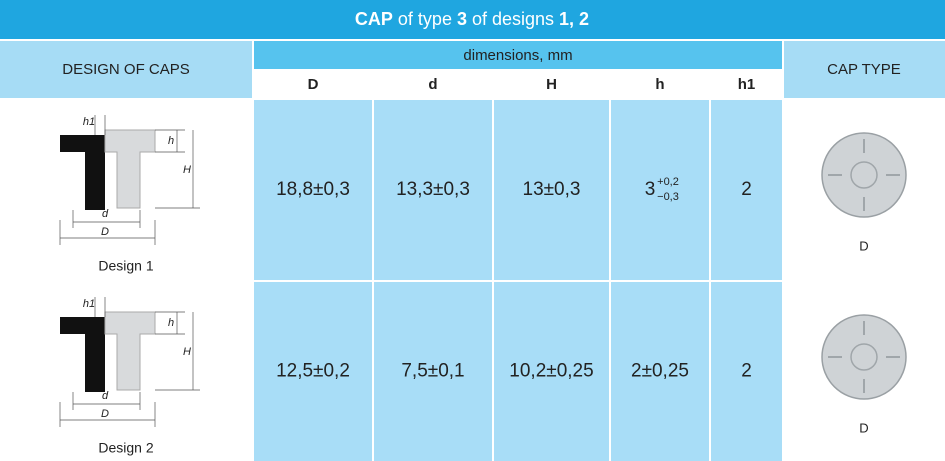  What do you see at coordinates (462, 19) in the screenshot?
I see `title-part: 3` at bounding box center [462, 19].